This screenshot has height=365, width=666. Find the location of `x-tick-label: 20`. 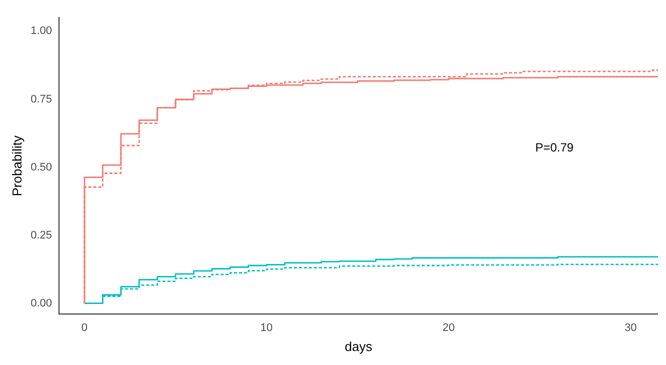

x-tick-label: 20 is located at coordinates (448, 328).